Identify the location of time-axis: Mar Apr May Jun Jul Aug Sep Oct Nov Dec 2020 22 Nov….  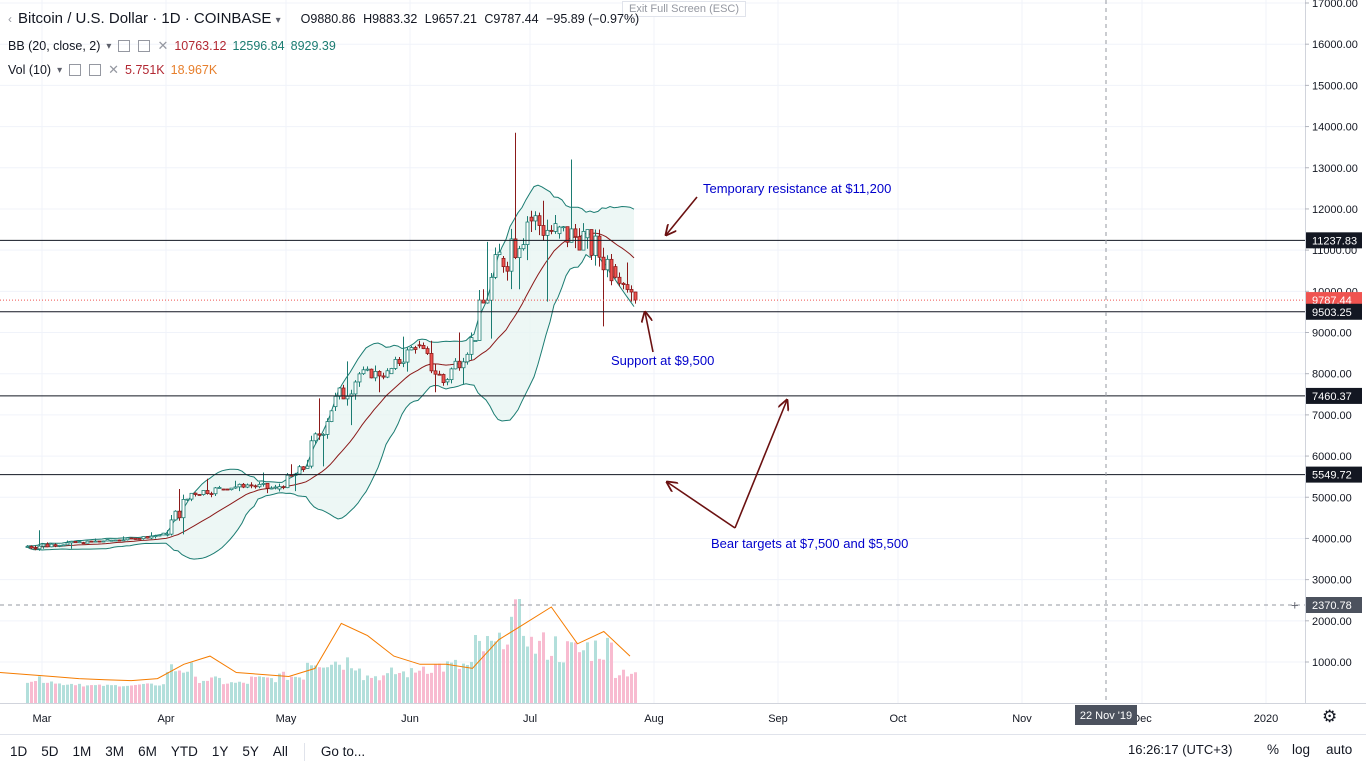
(683, 719).